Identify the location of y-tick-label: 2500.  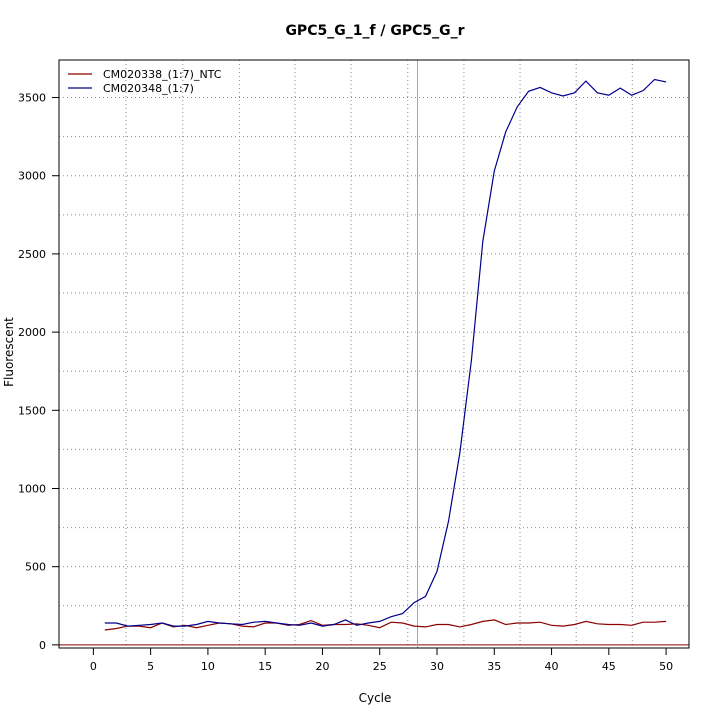
(32, 254).